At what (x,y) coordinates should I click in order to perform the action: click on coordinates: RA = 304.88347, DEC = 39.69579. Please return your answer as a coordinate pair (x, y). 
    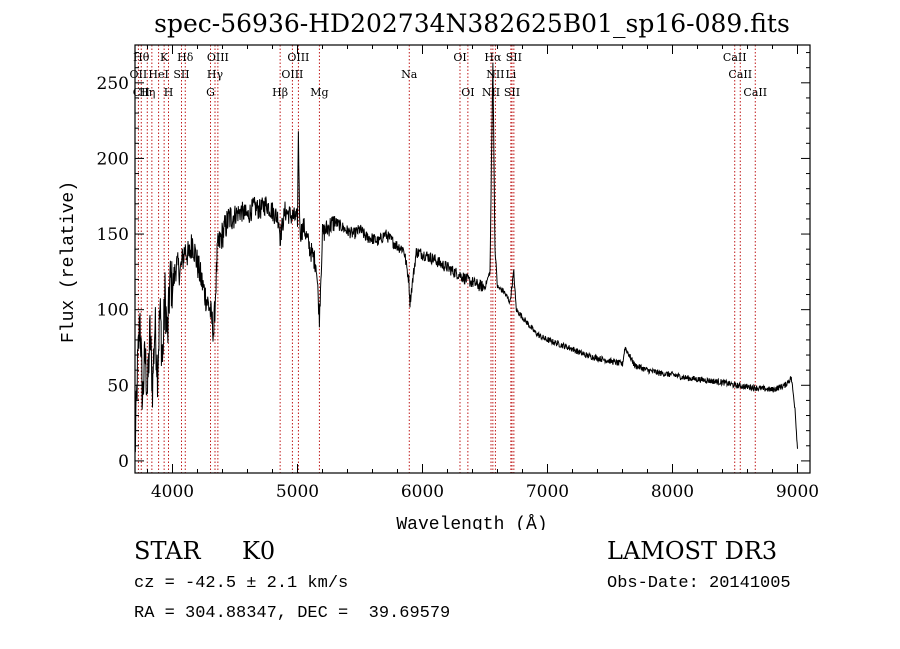
    Looking at the image, I should click on (292, 613).